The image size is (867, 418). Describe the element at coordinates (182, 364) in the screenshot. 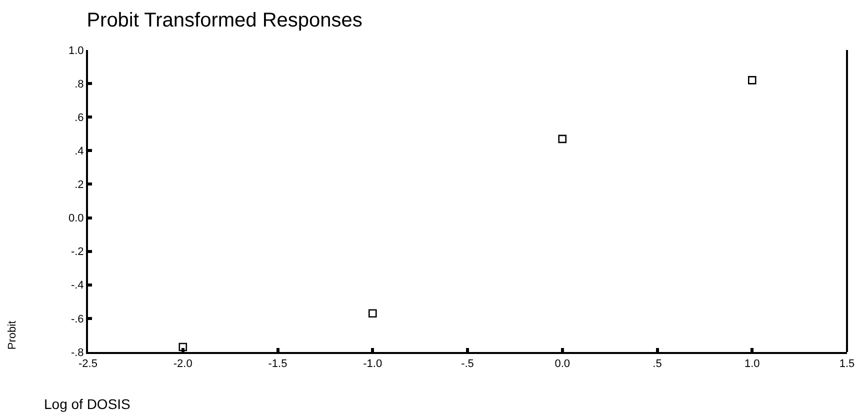

I see `x-tick-label: -2.0` at that location.